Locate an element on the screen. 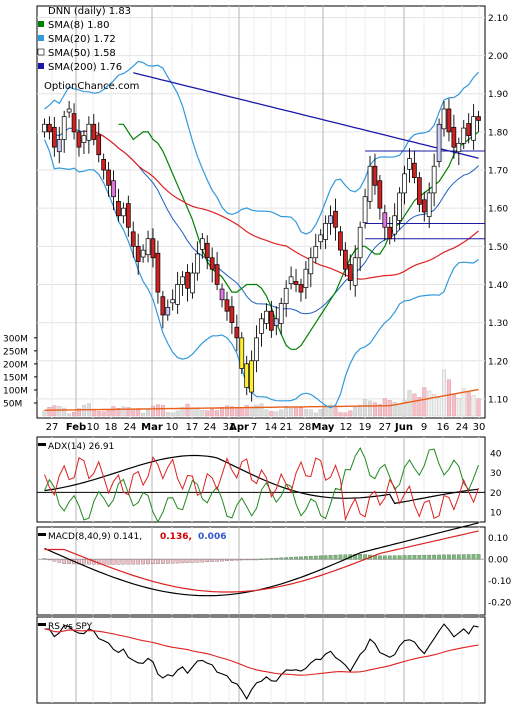 Image resolution: width=526 pixels, height=706 pixels. x-tick-label: 21 is located at coordinates (286, 427).